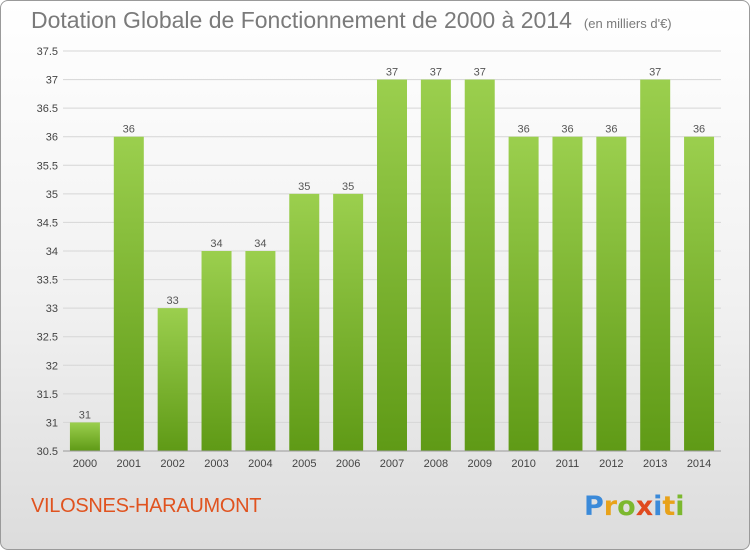 The image size is (750, 550). I want to click on x-tick-label-2007: 2007, so click(392, 464).